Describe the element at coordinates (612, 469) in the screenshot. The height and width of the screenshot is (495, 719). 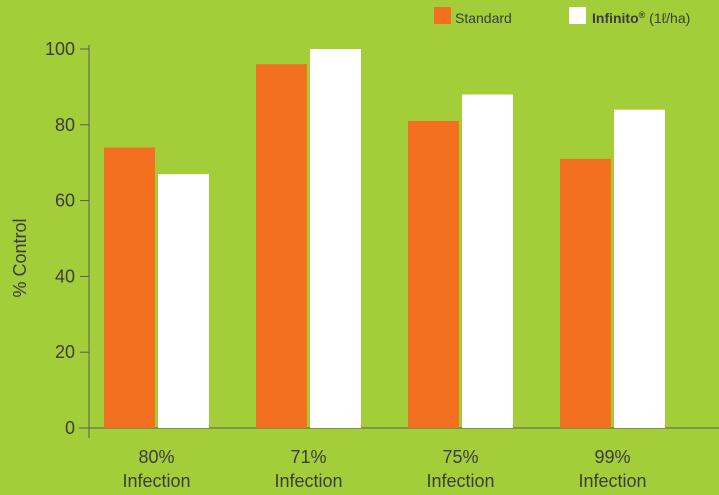
I see `x-category-label: 99% Infection` at that location.